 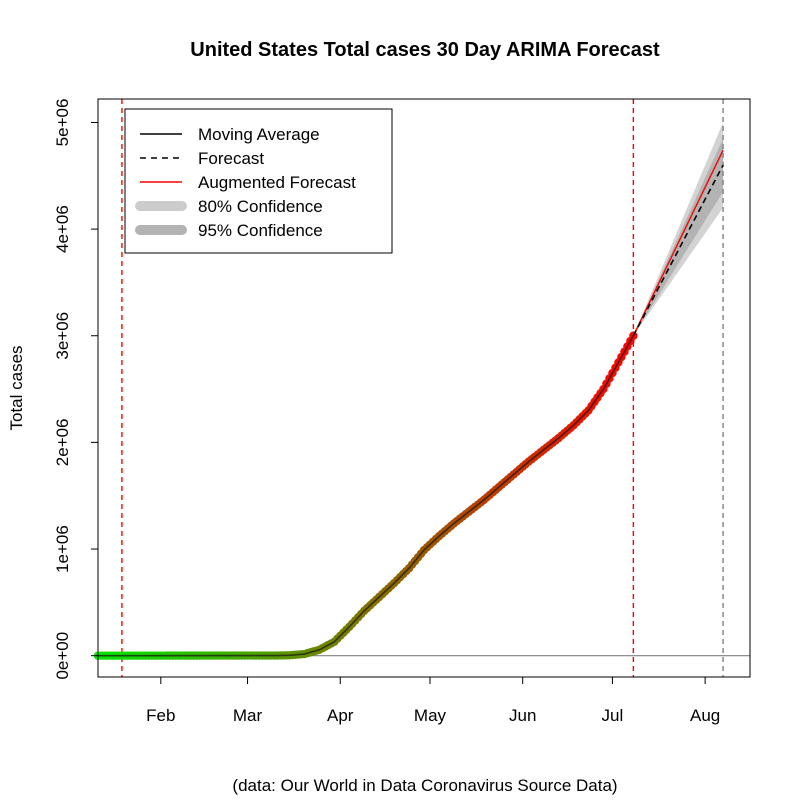 I want to click on legend-item: Forecast, so click(x=202, y=158).